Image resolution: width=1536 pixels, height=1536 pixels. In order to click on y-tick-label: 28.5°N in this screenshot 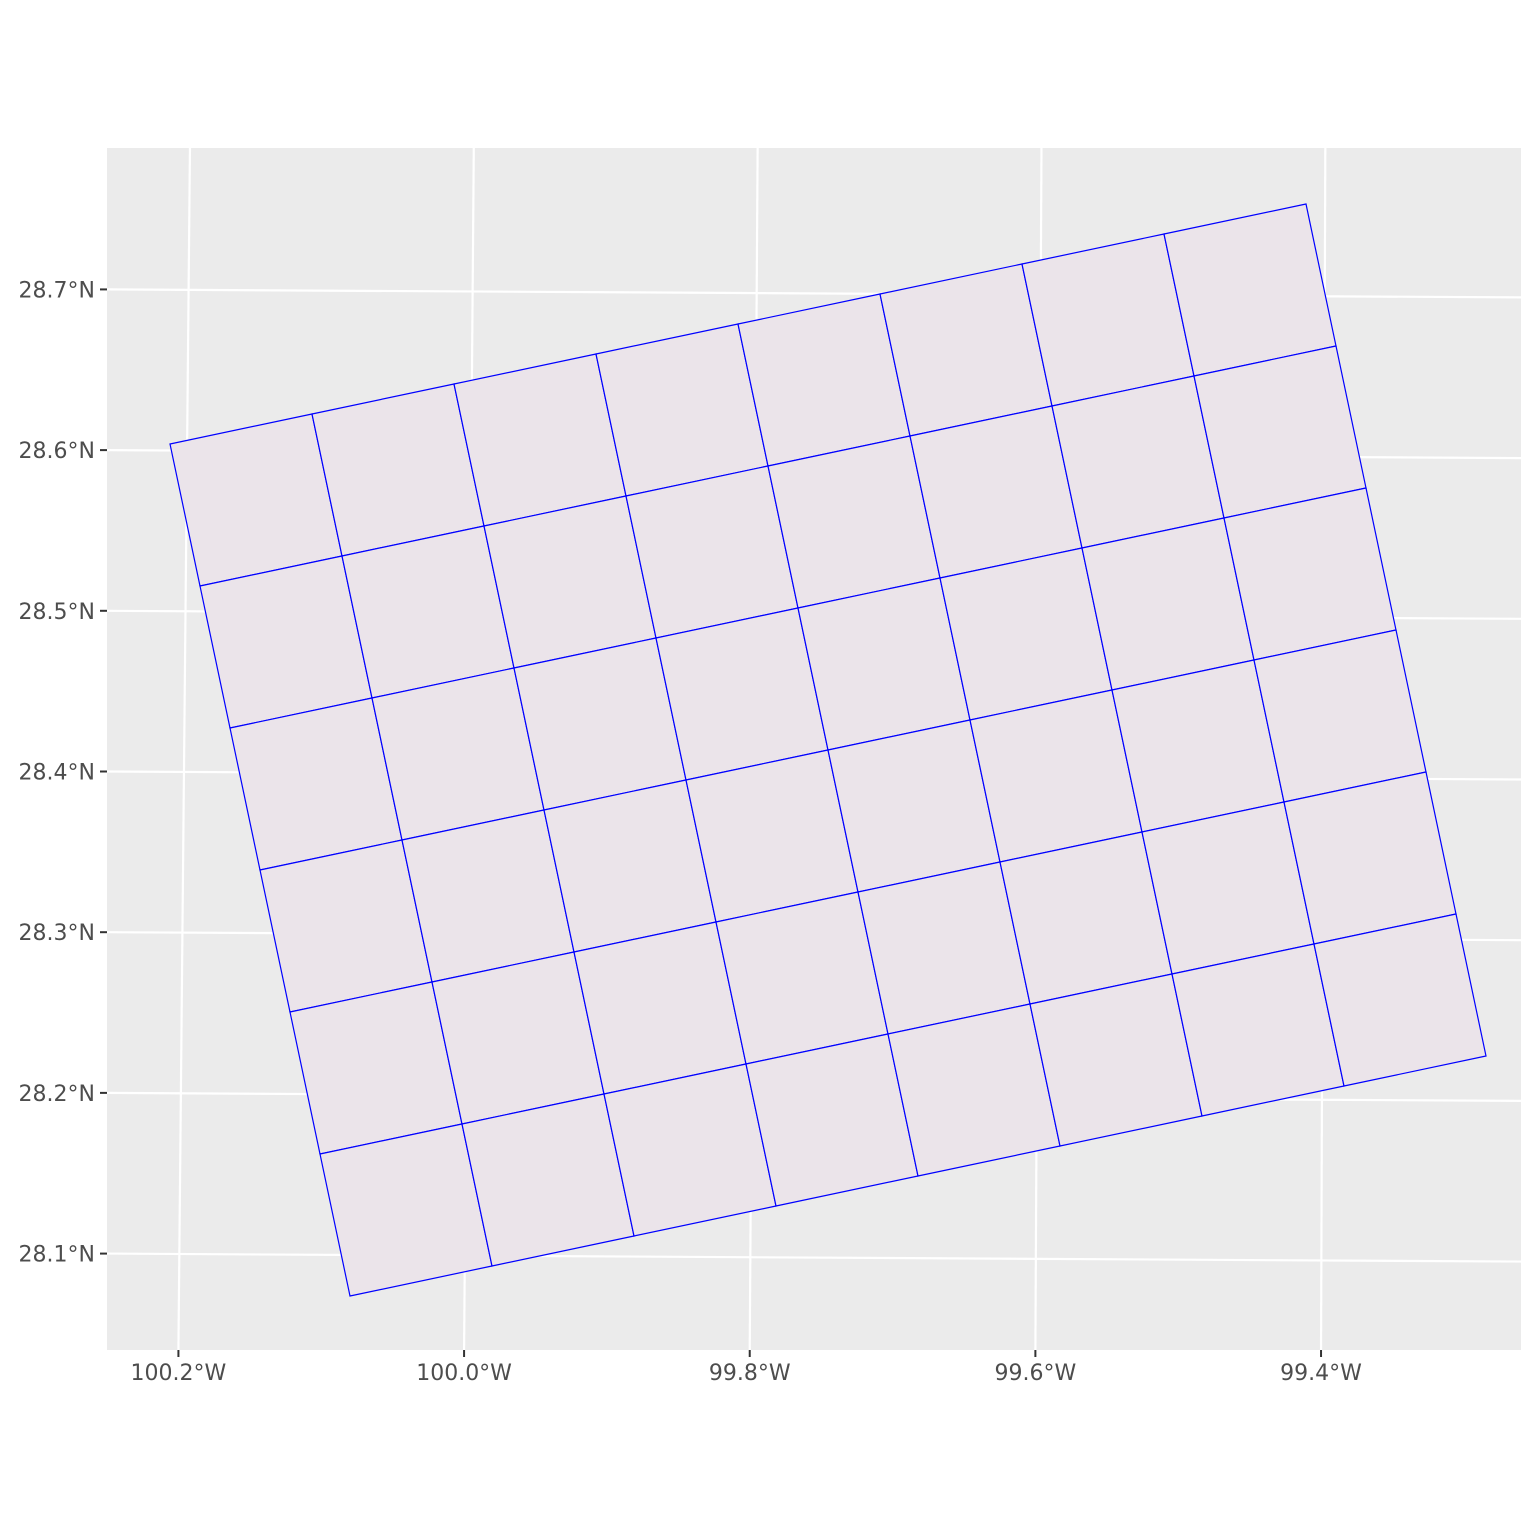, I will do `click(57, 612)`.